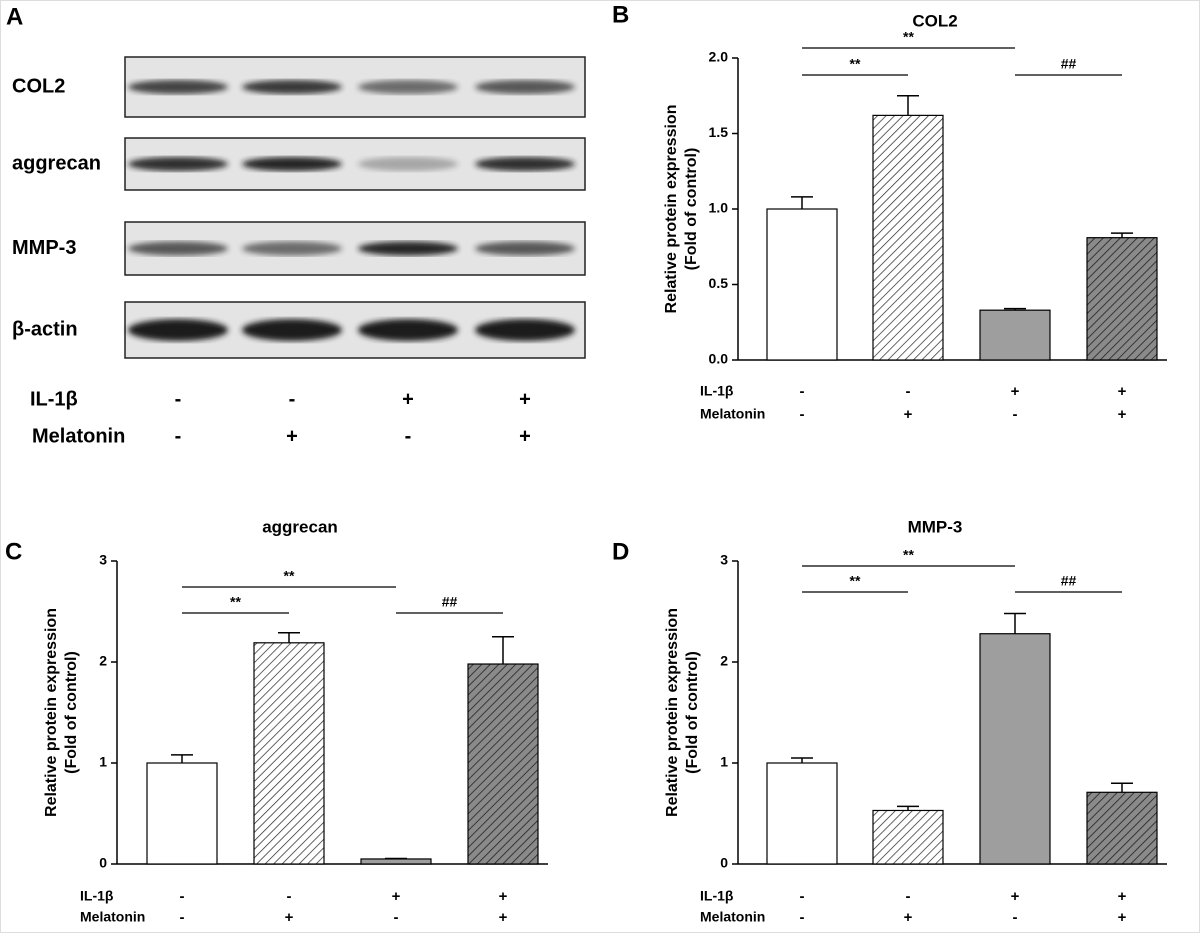  Describe the element at coordinates (44, 248) in the screenshot. I see `blot-row-label: MMP-3` at that location.